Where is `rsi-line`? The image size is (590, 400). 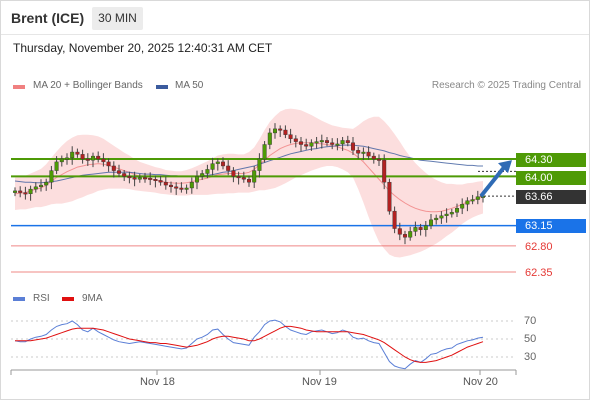 rsi-line is located at coordinates (249, 344).